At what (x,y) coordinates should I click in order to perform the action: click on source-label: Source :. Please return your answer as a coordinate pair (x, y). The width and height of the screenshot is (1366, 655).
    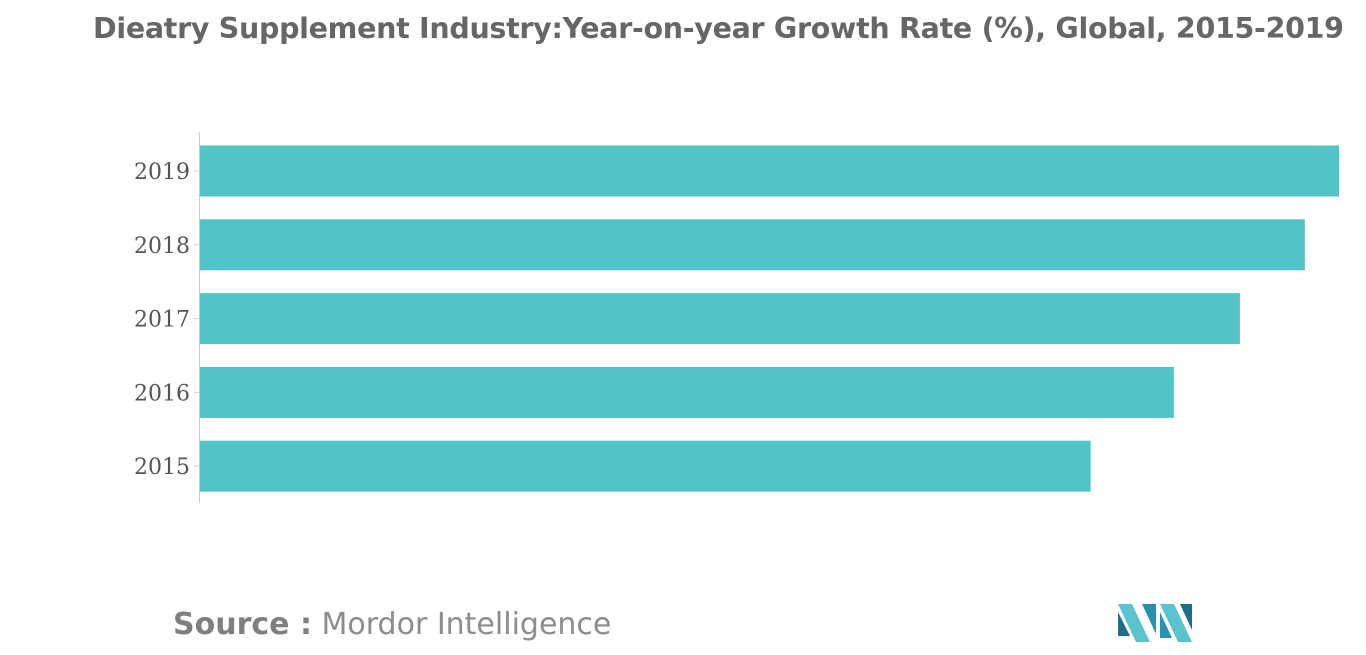
    Looking at the image, I should click on (242, 624).